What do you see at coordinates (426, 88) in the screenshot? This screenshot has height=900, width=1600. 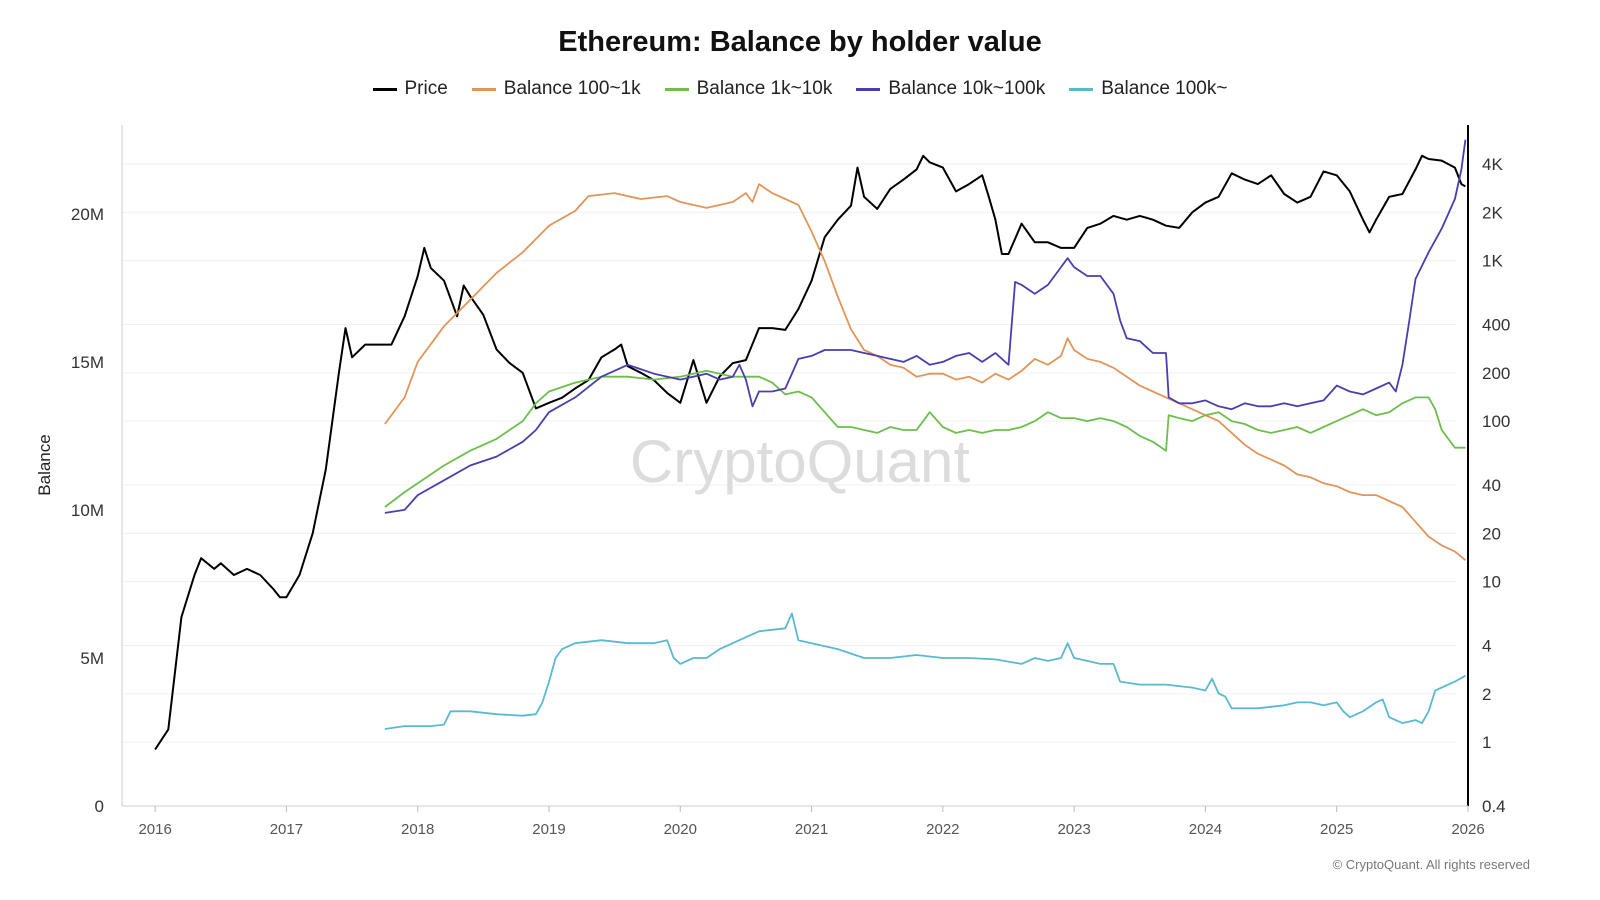 I see `legend-label-price: Price` at bounding box center [426, 88].